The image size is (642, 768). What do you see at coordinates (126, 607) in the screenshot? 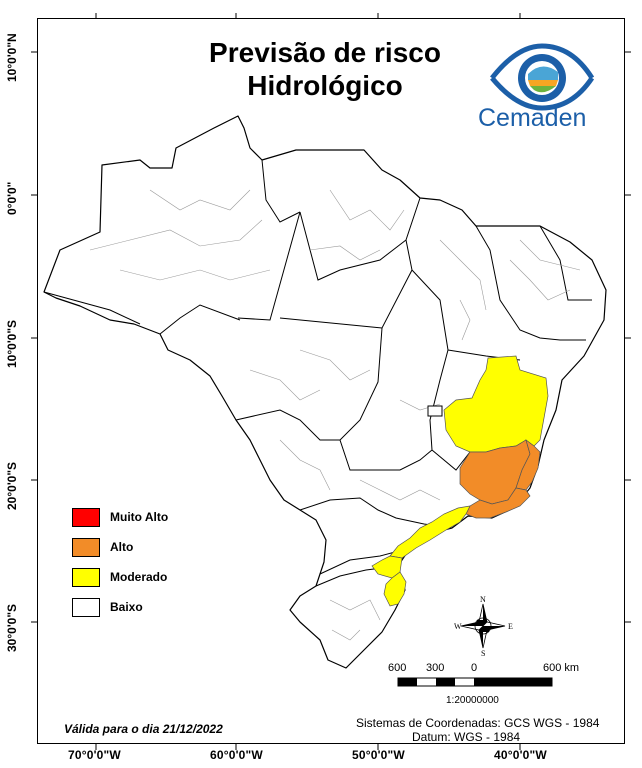
I see `legend-label: Baixo` at bounding box center [126, 607].